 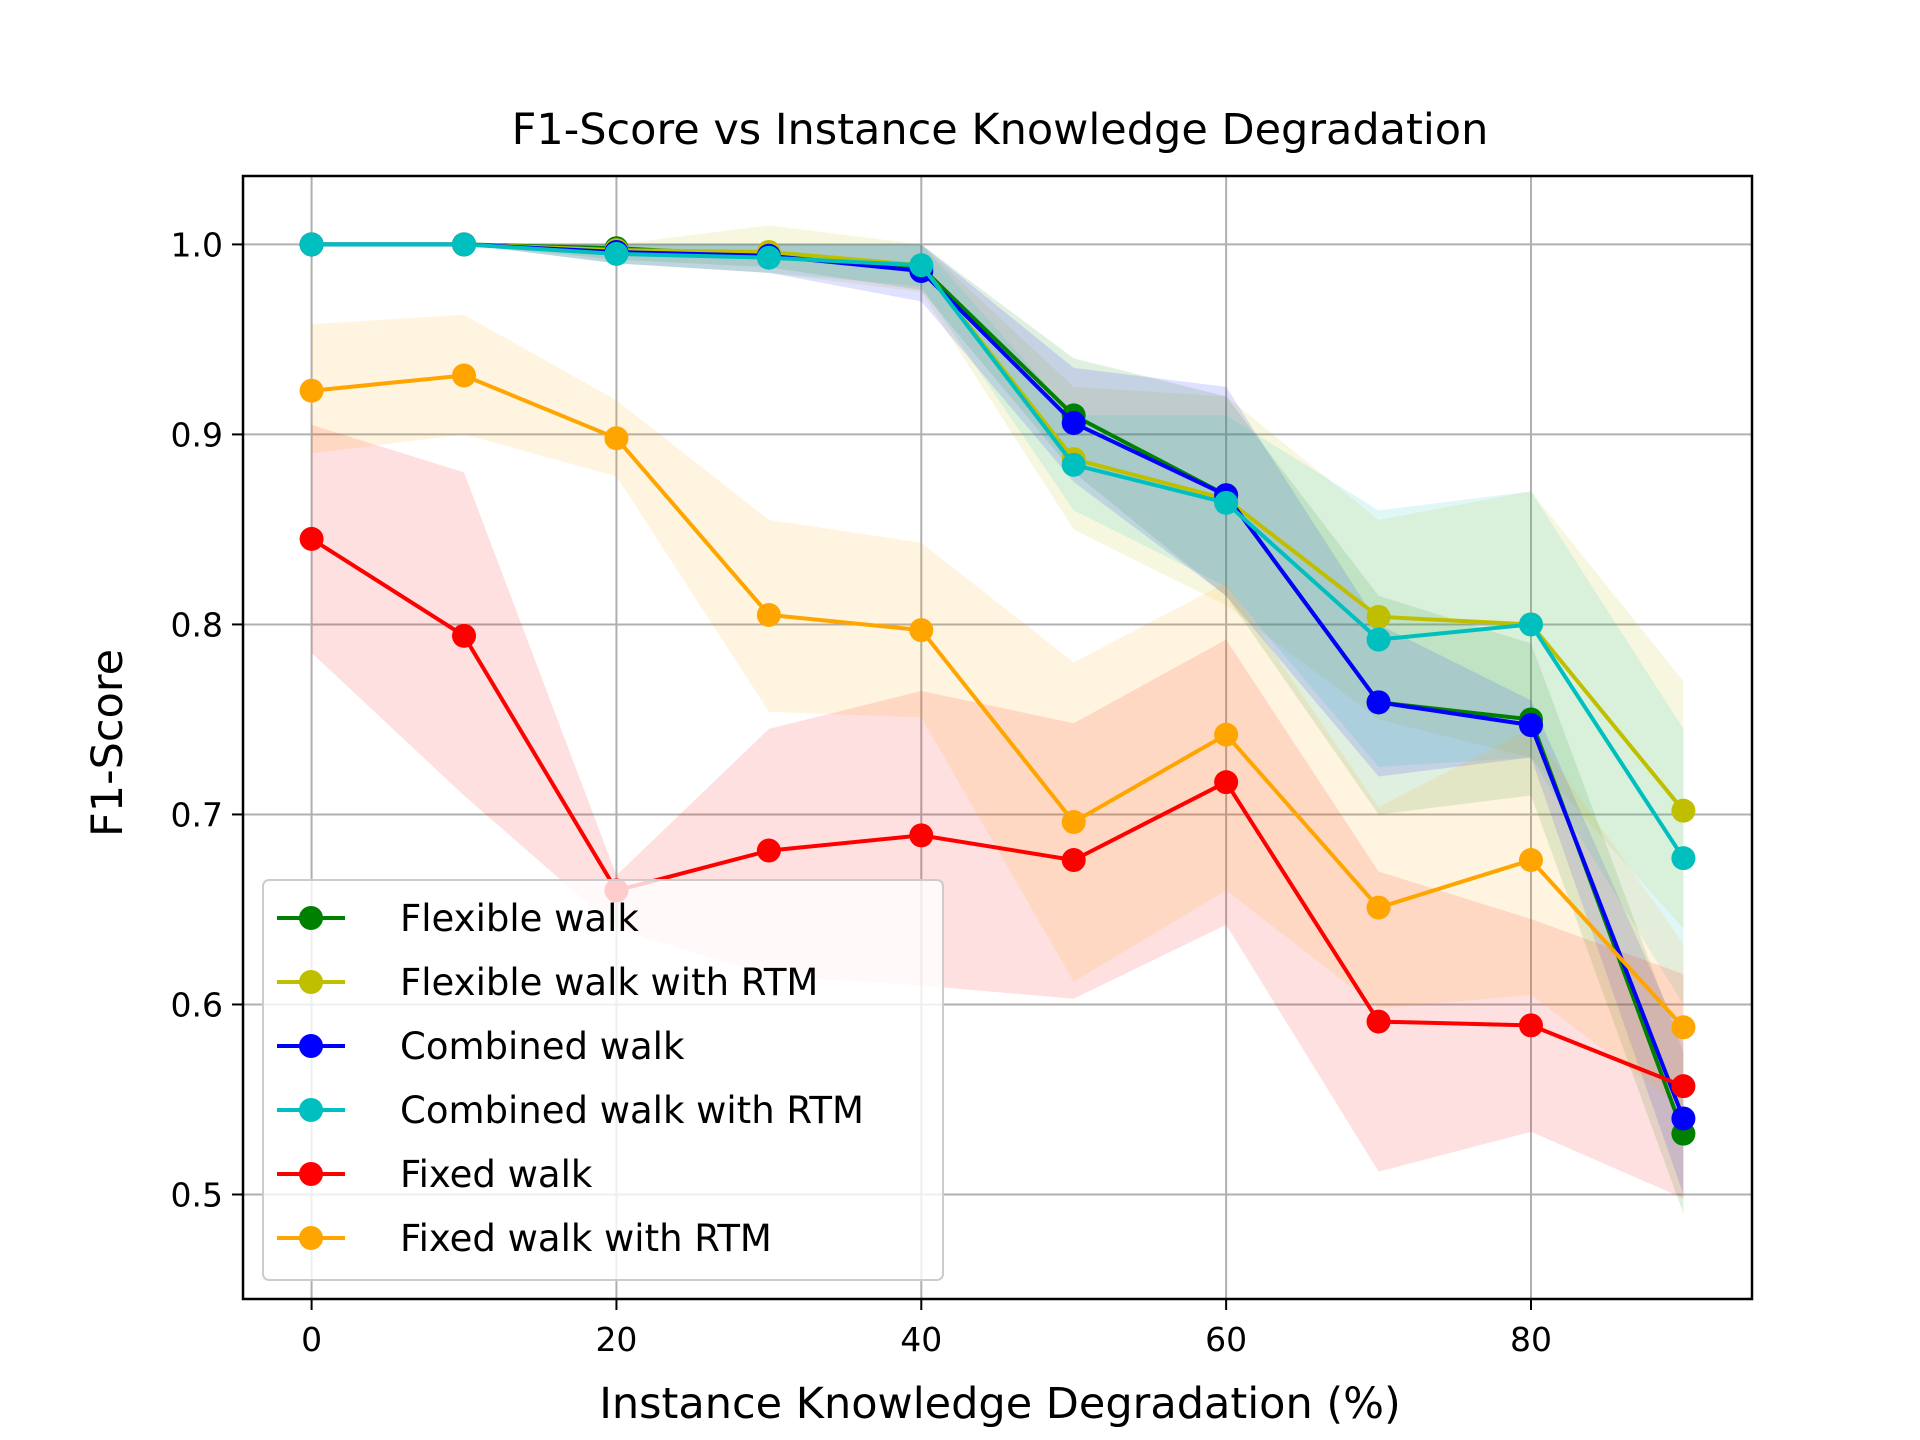 What do you see at coordinates (609, 982) in the screenshot?
I see `legend-label: Flexible walk with RTM` at bounding box center [609, 982].